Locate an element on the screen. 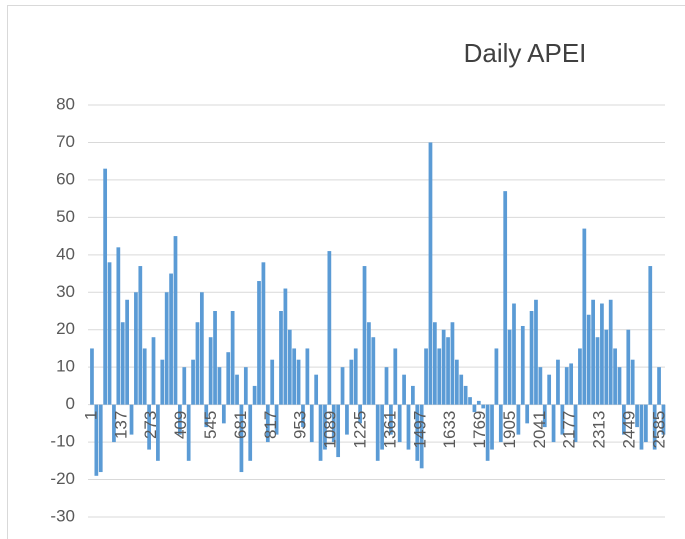 The width and height of the screenshot is (685, 539). x-tick-label: 1361 is located at coordinates (389, 430).